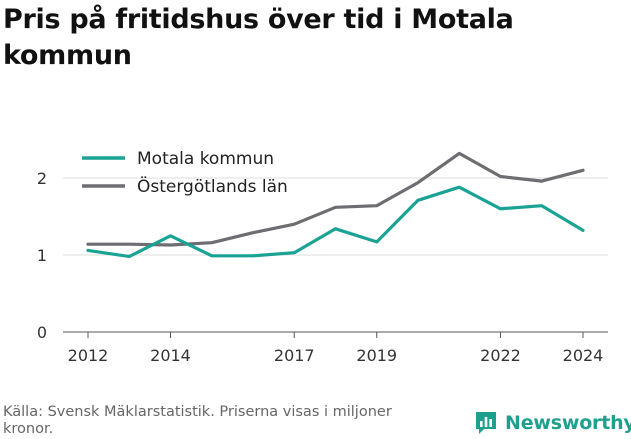 Image resolution: width=631 pixels, height=439 pixels. I want to click on x-tick-label-2019: 2019, so click(376, 355).